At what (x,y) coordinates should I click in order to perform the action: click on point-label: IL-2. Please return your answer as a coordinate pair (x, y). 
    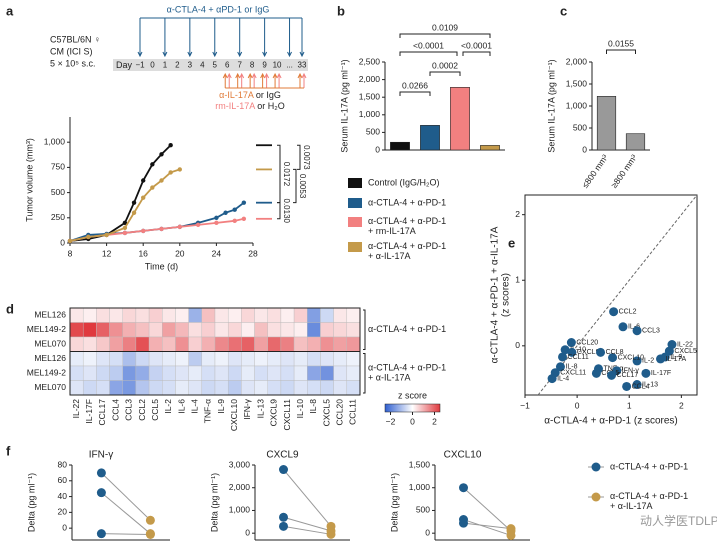
    Looking at the image, I should click on (648, 361).